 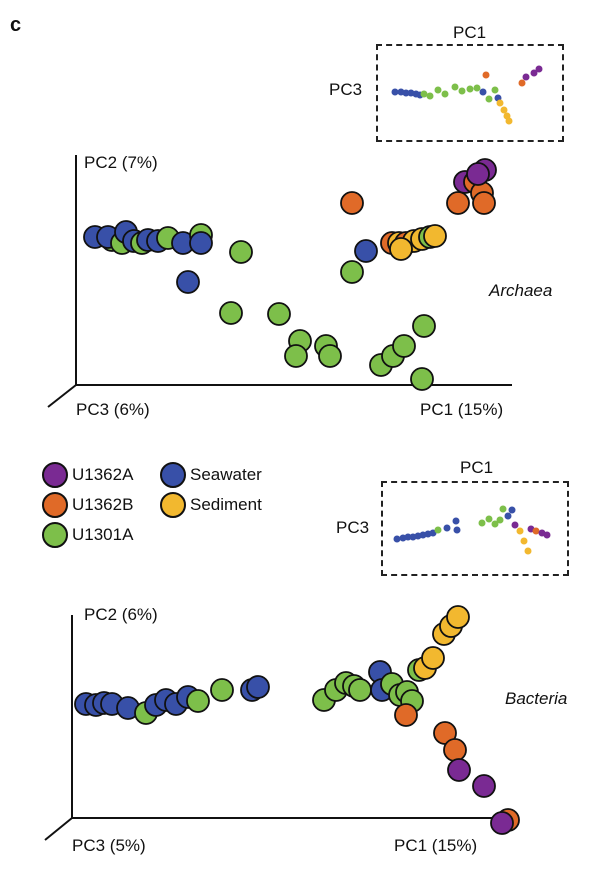 I want to click on archaea-z-axis-label: PC3 (6%), so click(x=113, y=409).